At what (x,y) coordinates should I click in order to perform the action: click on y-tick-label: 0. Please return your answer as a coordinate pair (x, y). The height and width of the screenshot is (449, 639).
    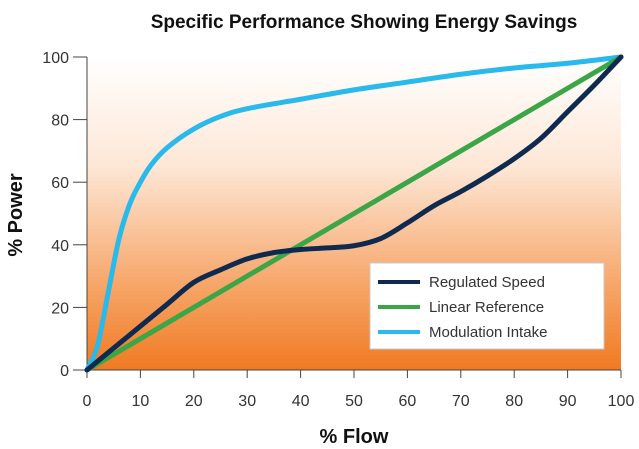
    Looking at the image, I should click on (64, 371).